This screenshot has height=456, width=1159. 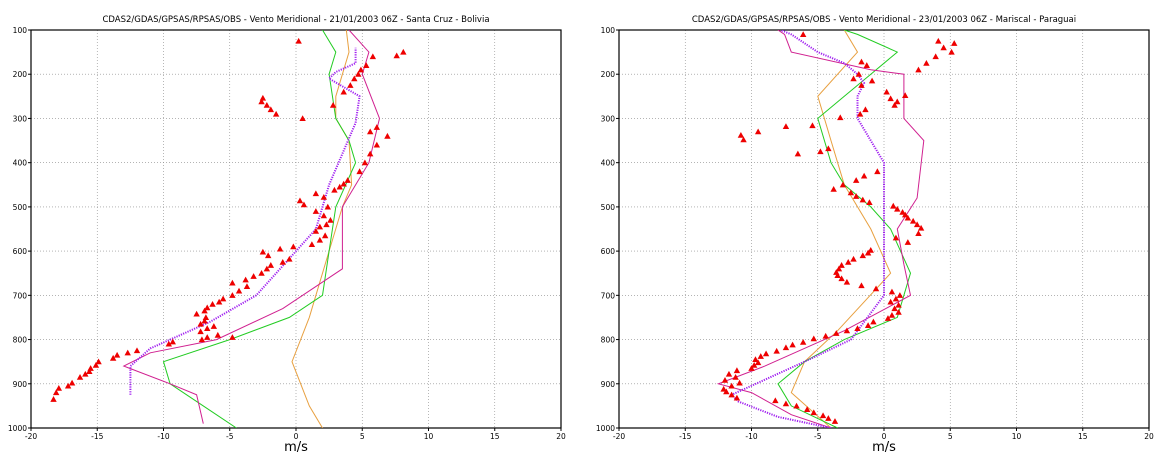 What do you see at coordinates (1083, 436) in the screenshot?
I see `x-tick-label: 15` at bounding box center [1083, 436].